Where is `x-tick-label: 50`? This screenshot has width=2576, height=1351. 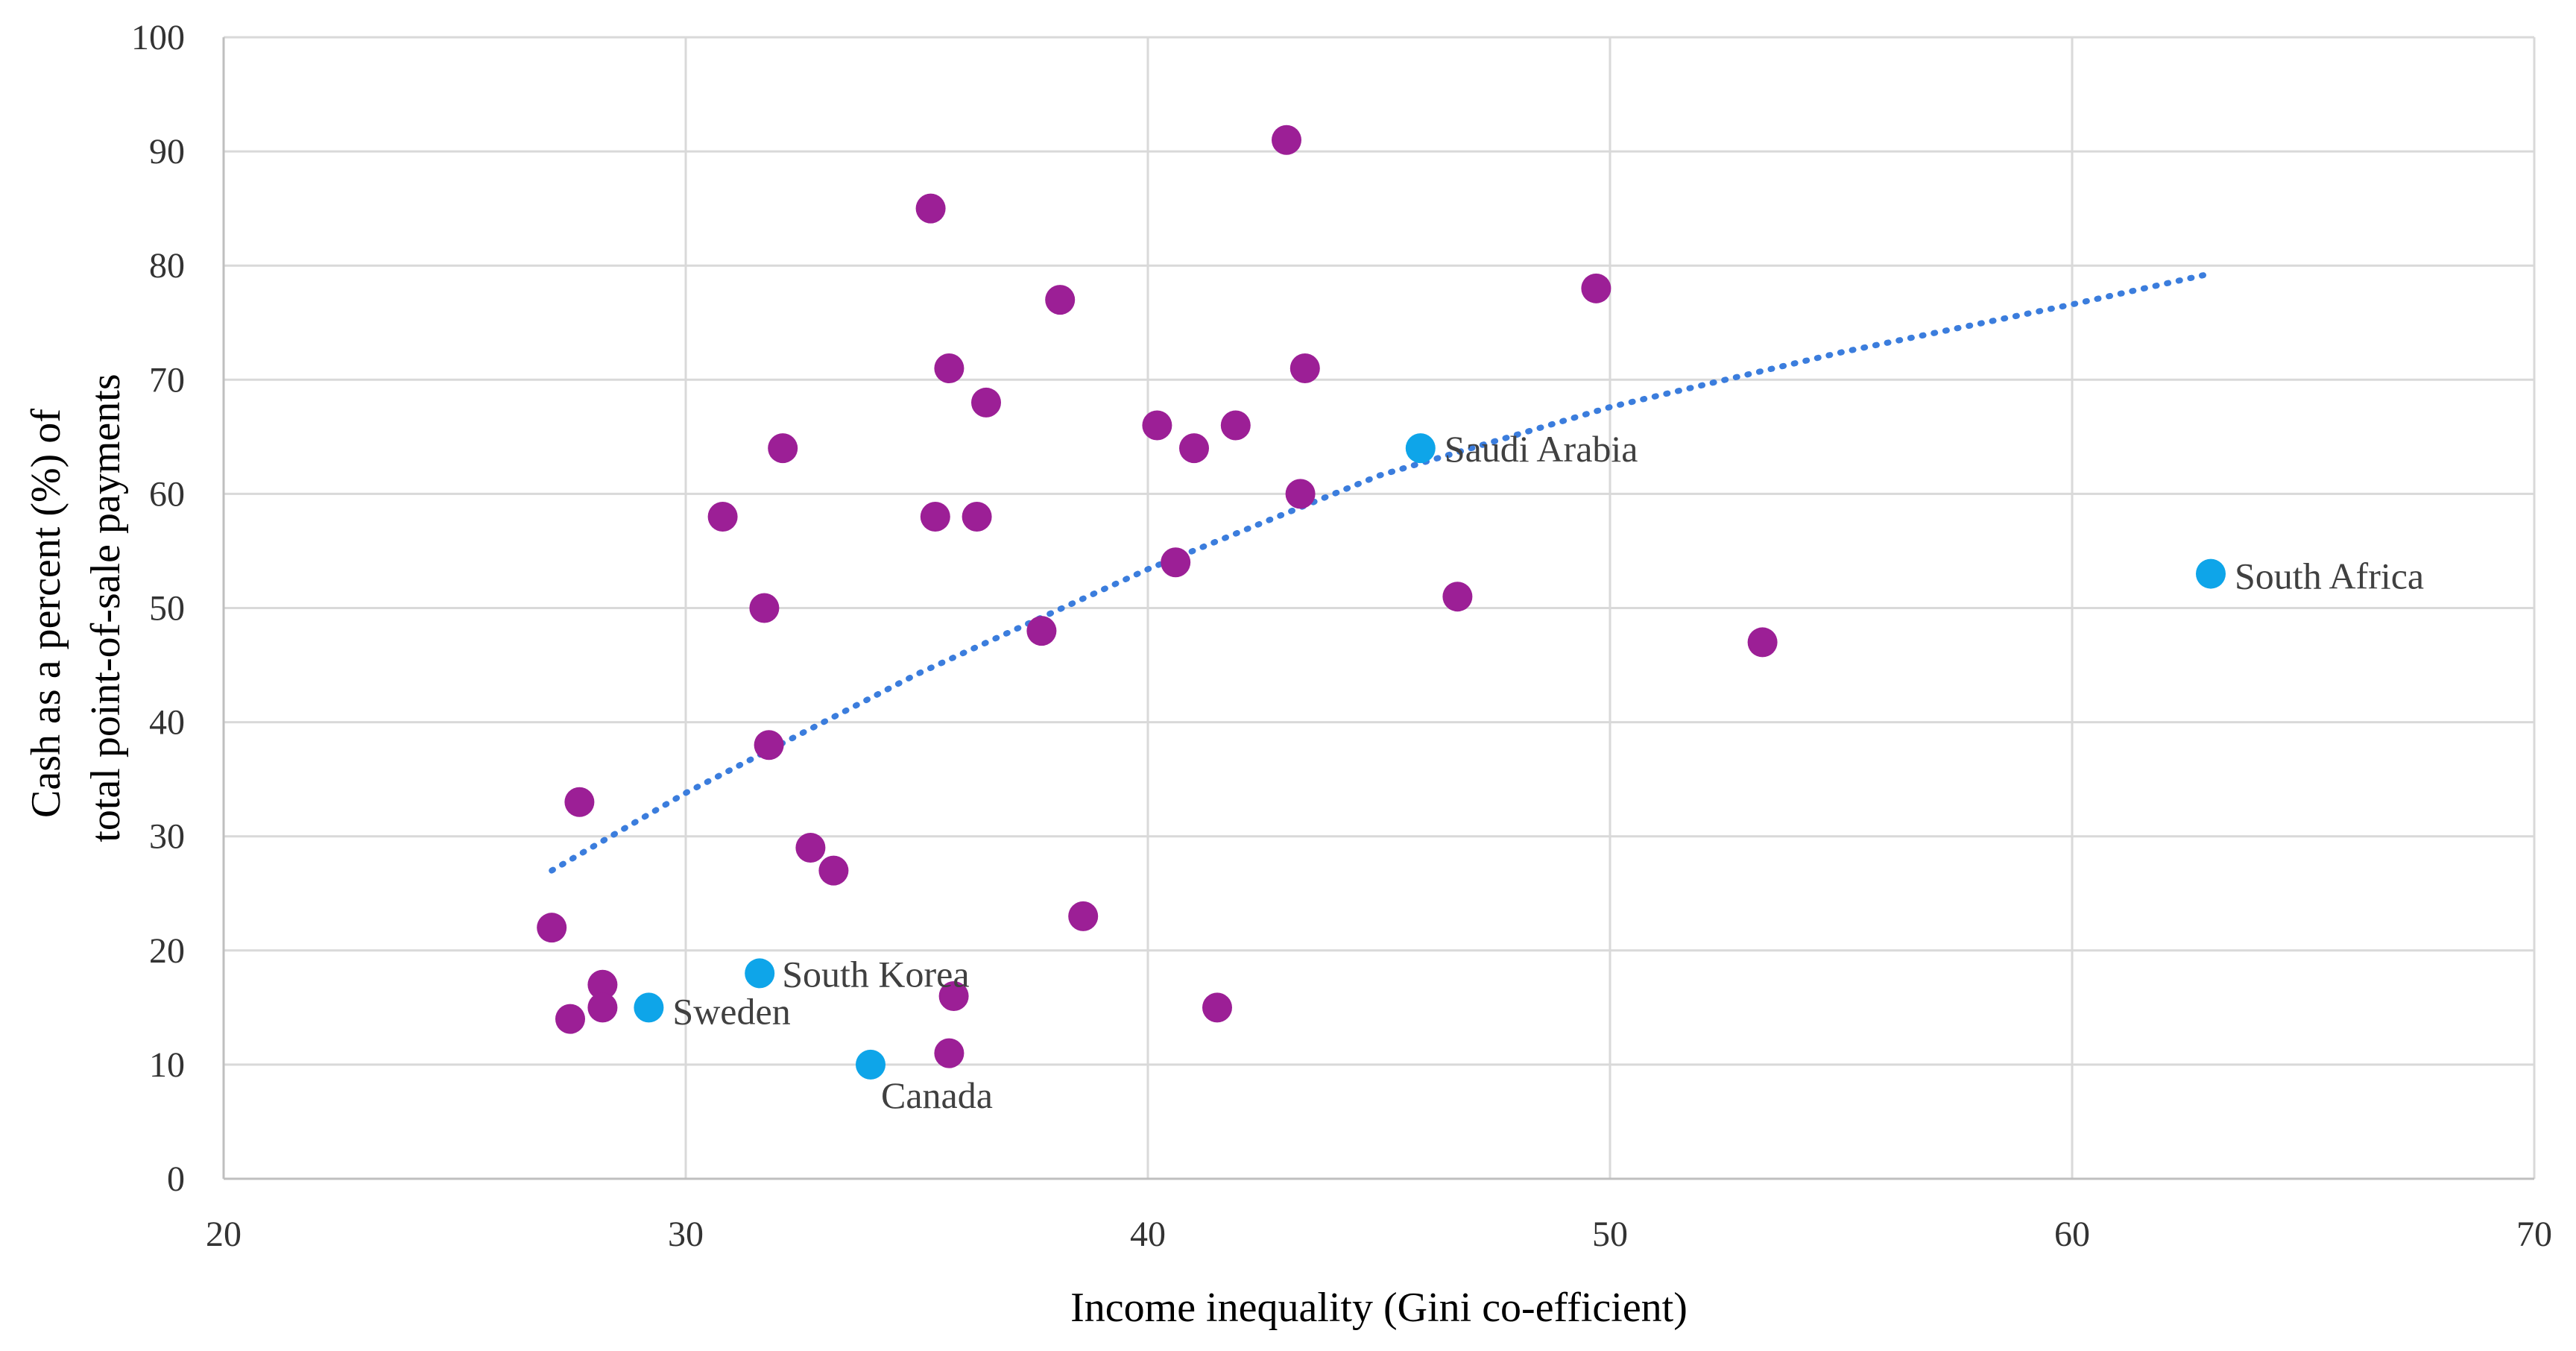 x-tick-label: 50 is located at coordinates (1610, 1234).